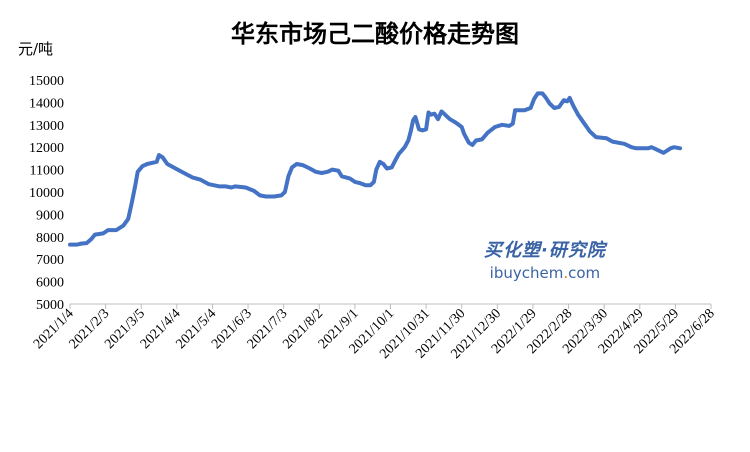  I want to click on y-tick-label: 15000, so click(46, 81).